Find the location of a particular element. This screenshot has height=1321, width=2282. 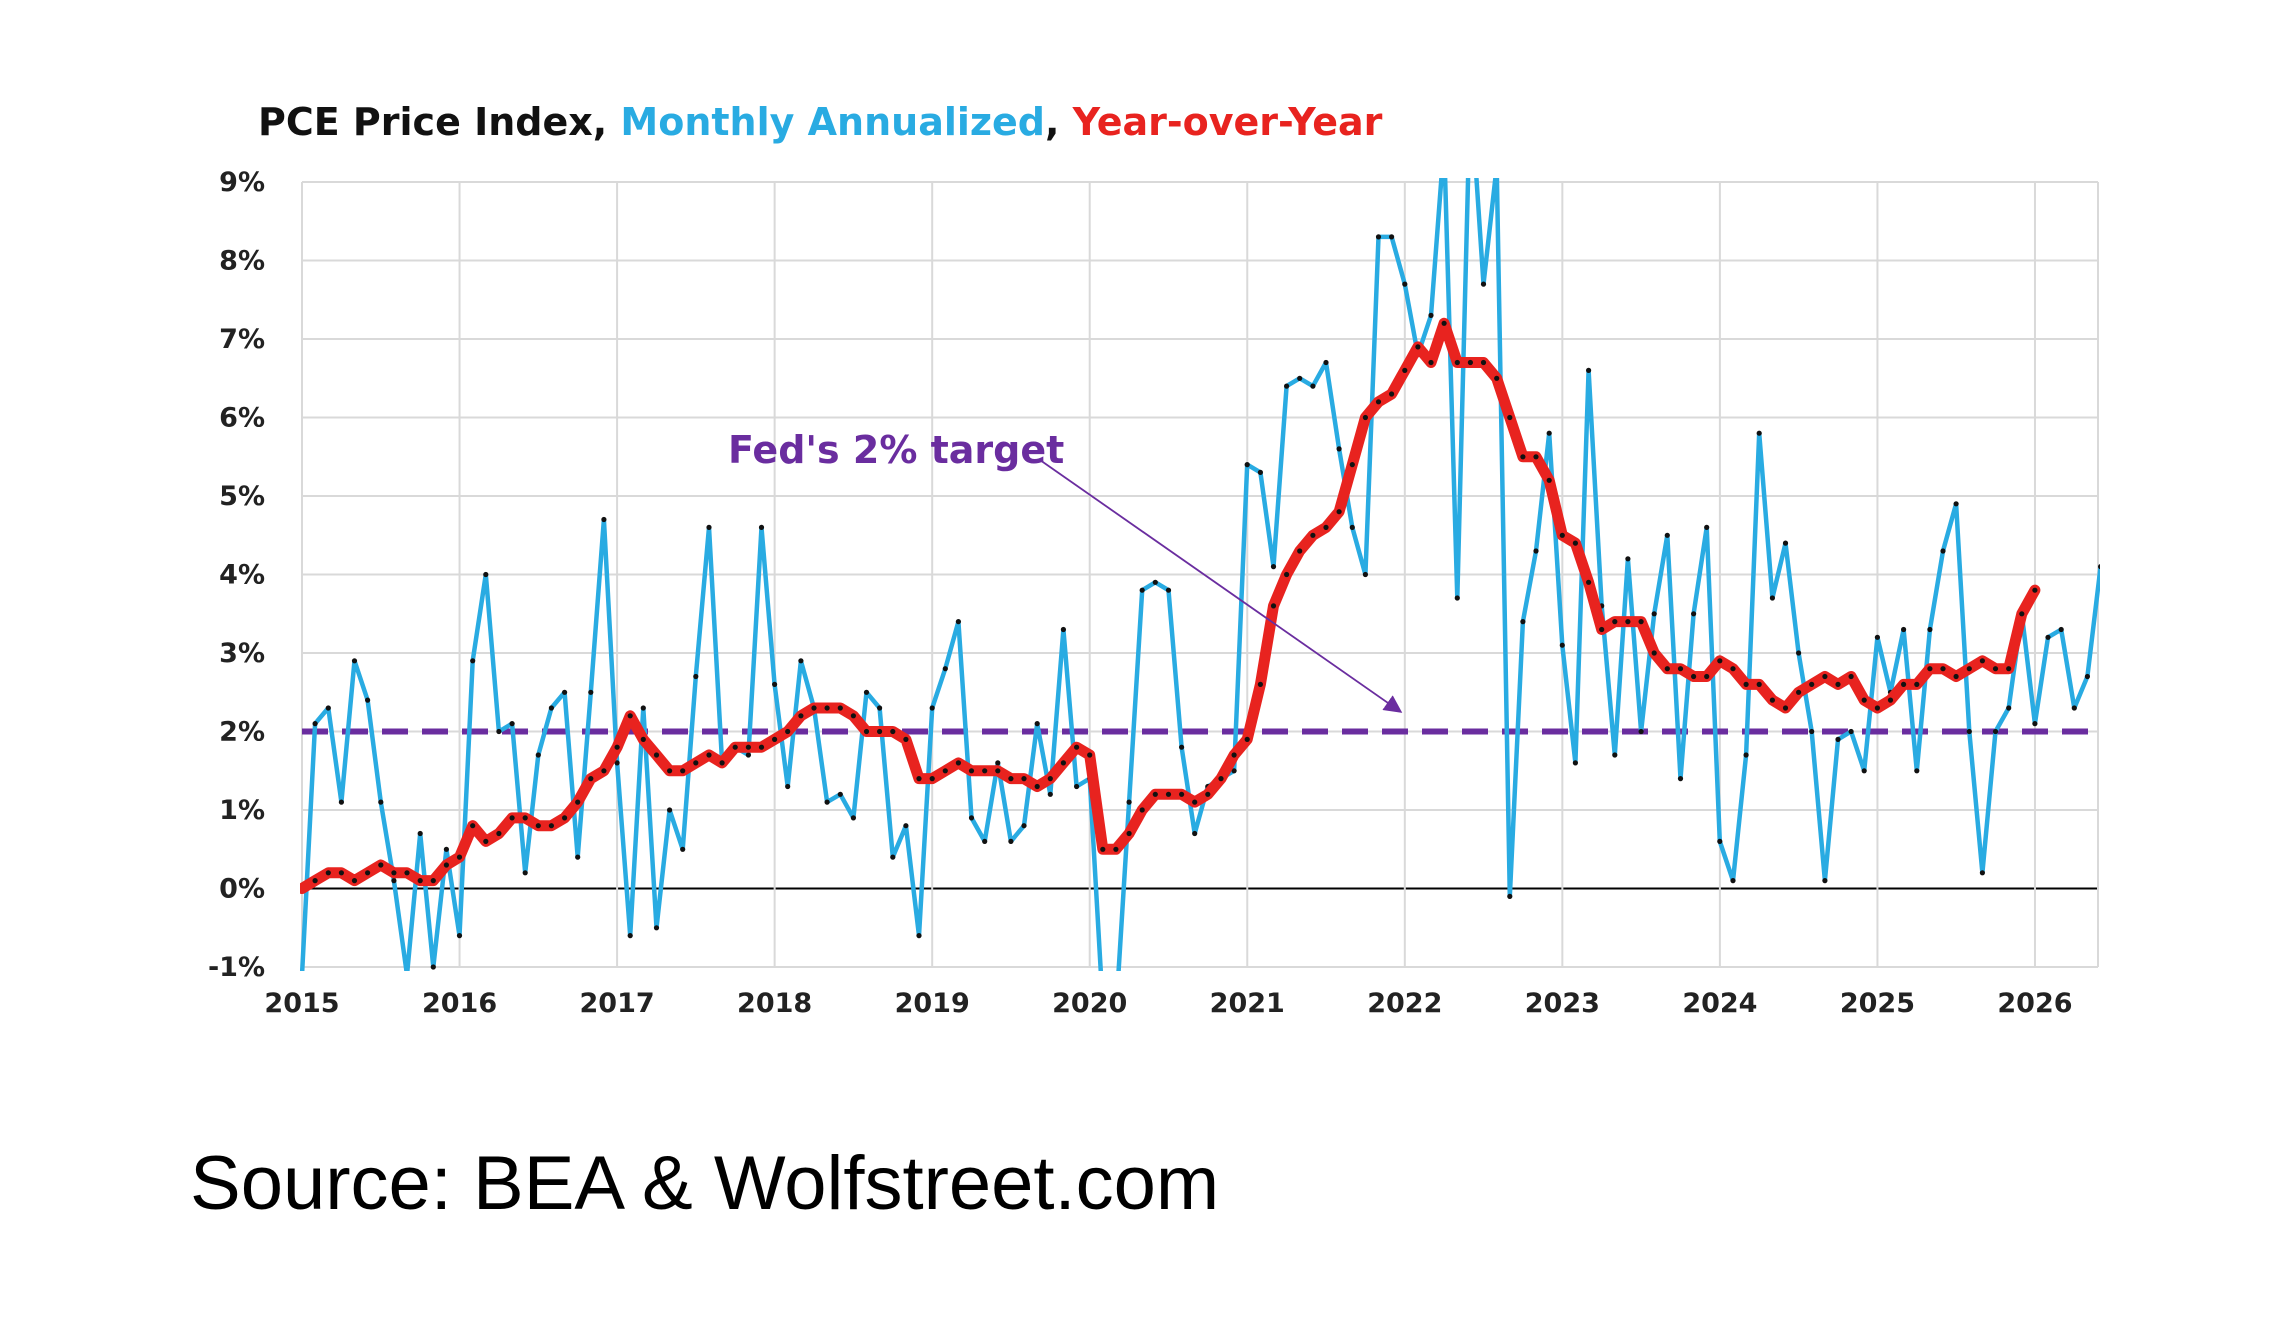

annotation-group: Fed's 2% target is located at coordinates (1065, 570).